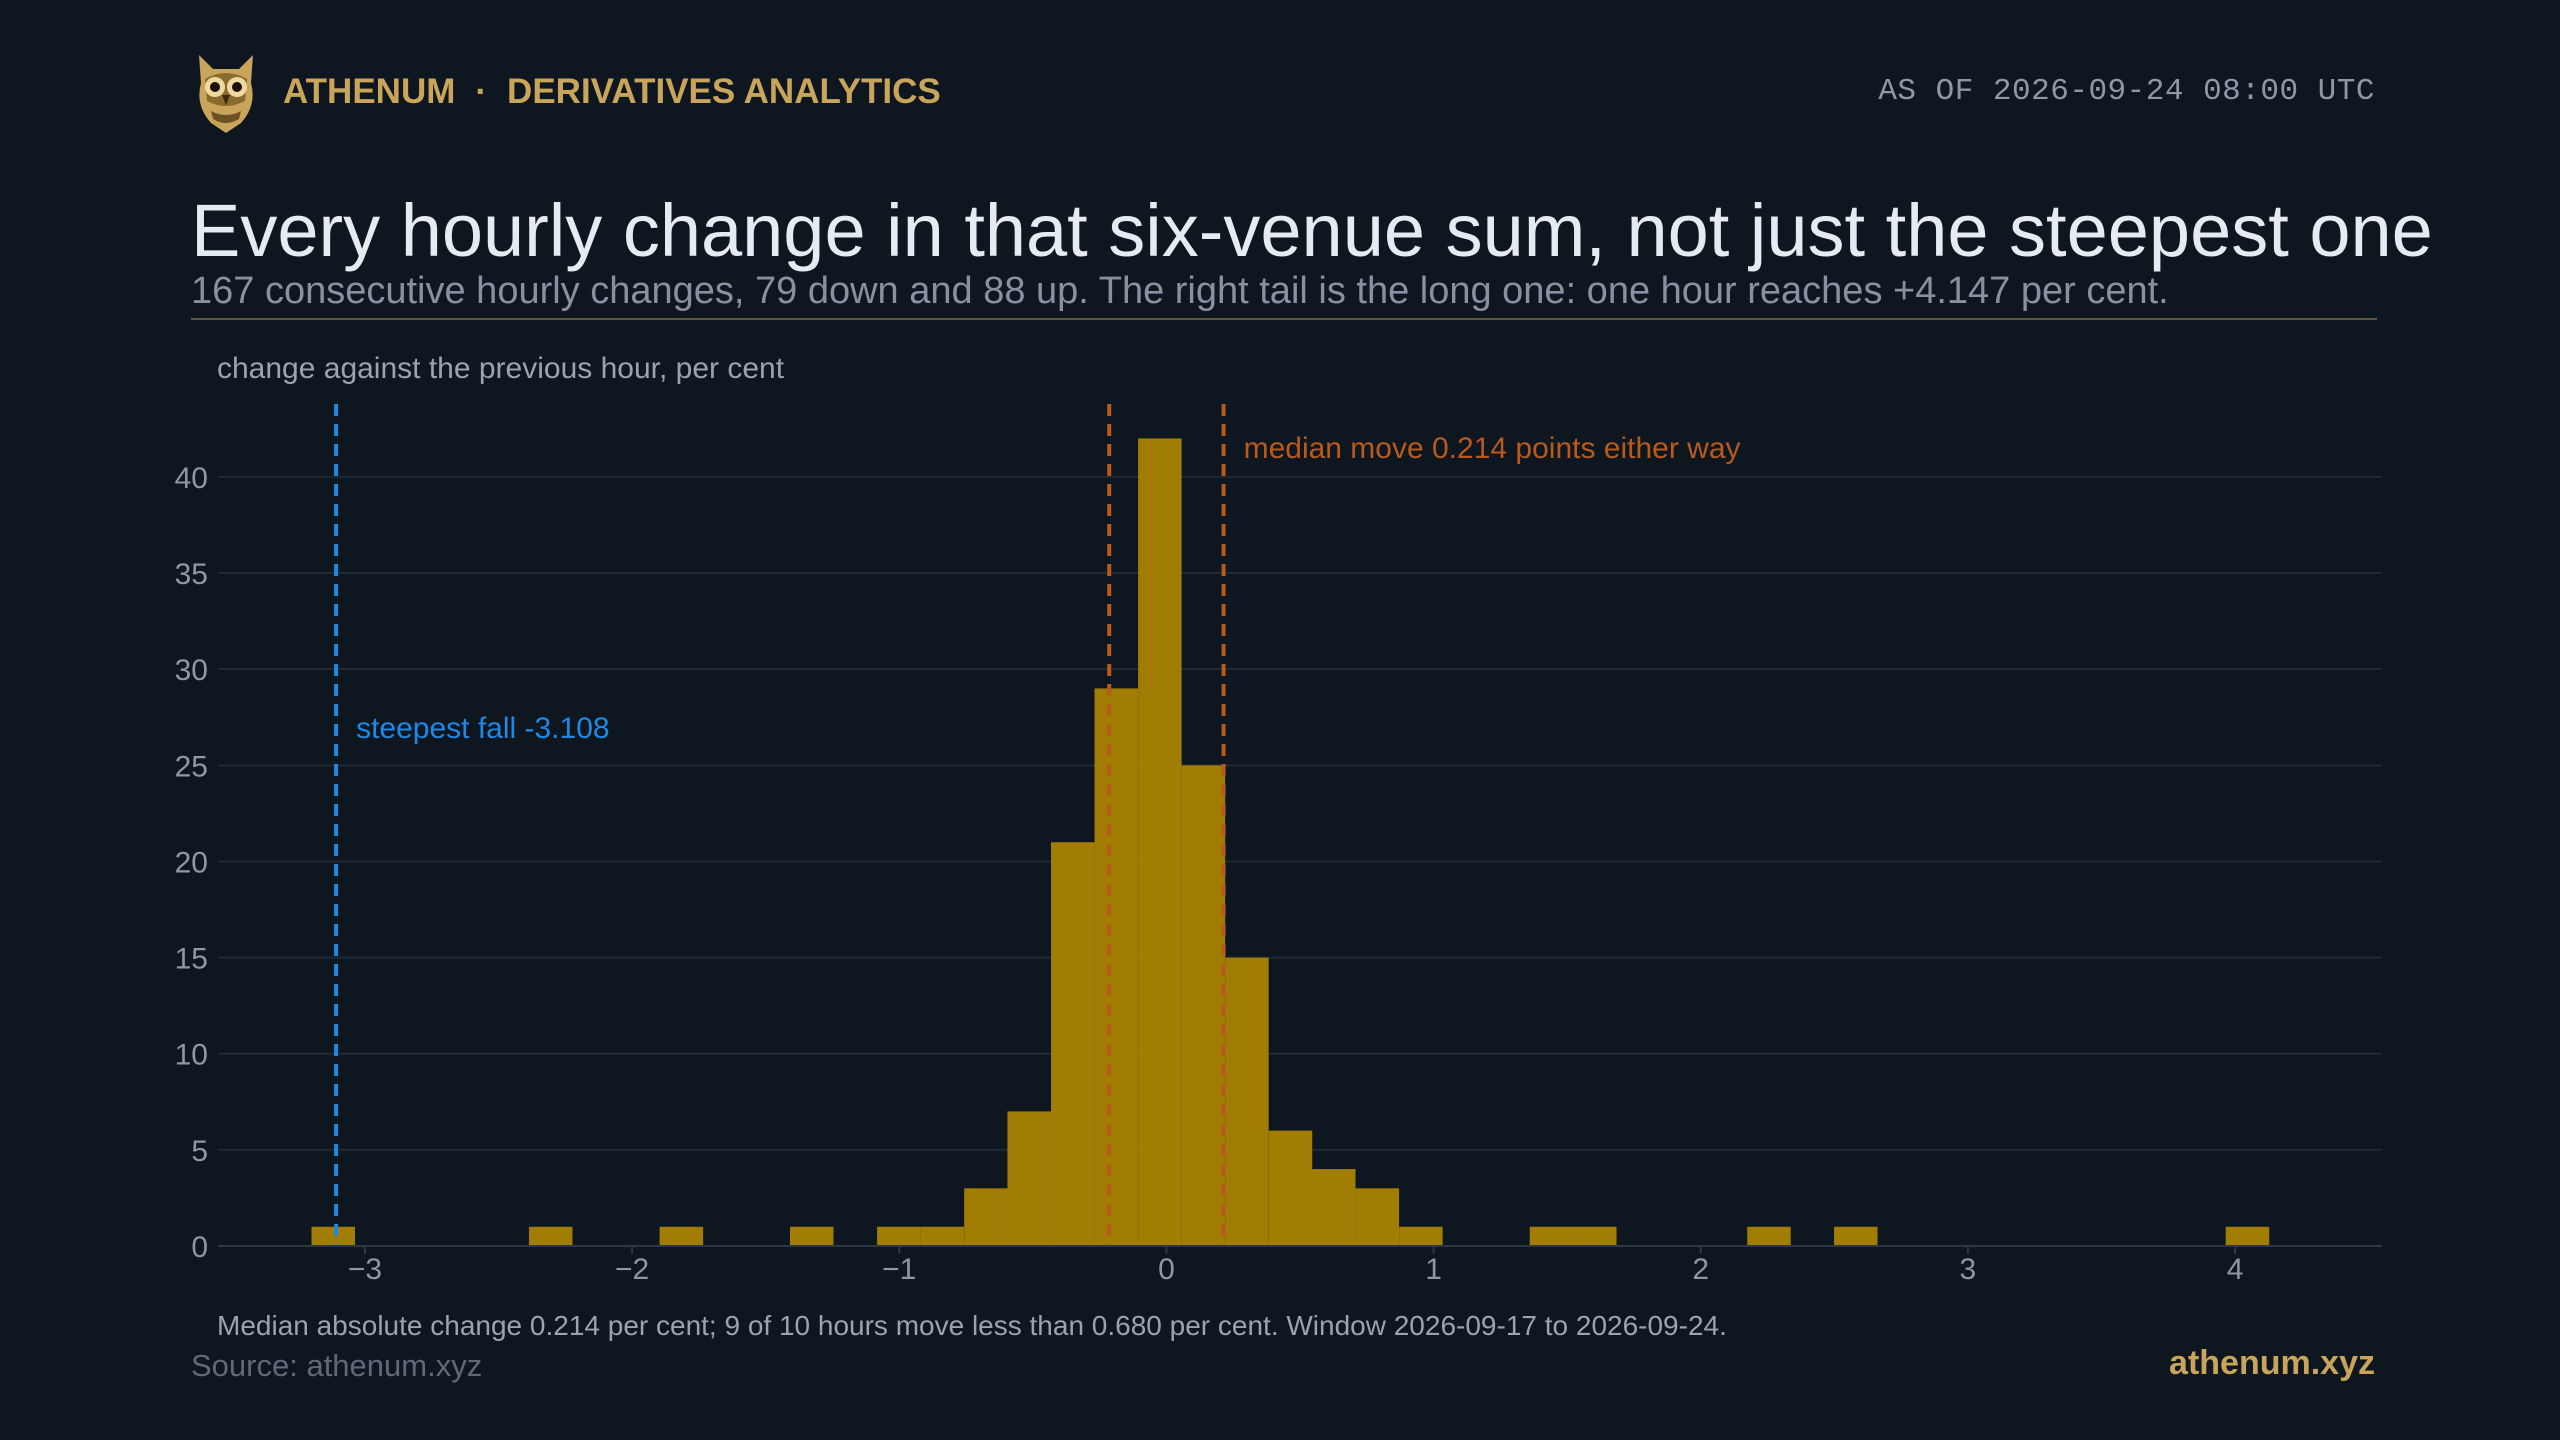 The width and height of the screenshot is (2560, 1440). What do you see at coordinates (191, 766) in the screenshot?
I see `y-tick-label: 25` at bounding box center [191, 766].